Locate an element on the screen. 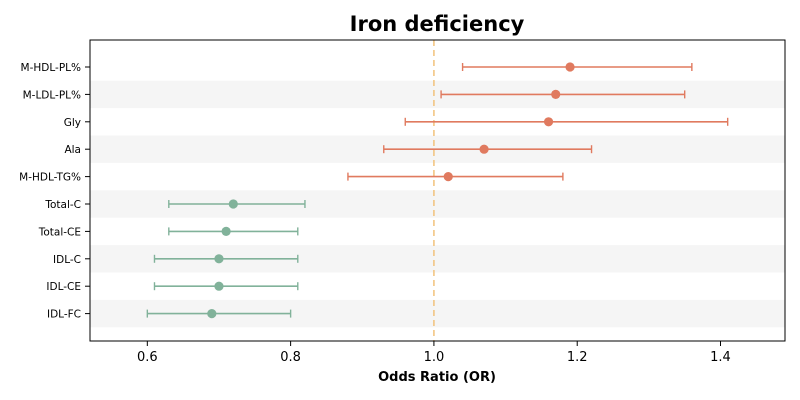 This screenshot has height=400, width=800. y-tick-label: M-LDL-PL% is located at coordinates (52, 95).